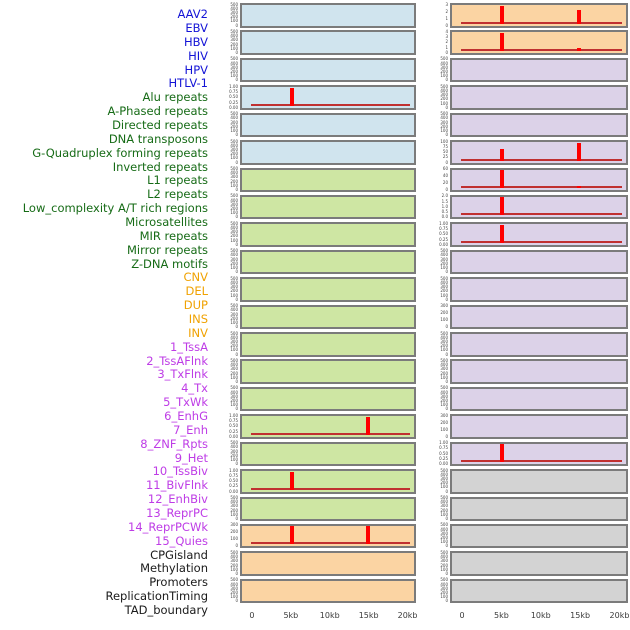 Image resolution: width=630 pixels, height=630 pixels. I want to click on y-tick-label: 1, so click(446, 18).